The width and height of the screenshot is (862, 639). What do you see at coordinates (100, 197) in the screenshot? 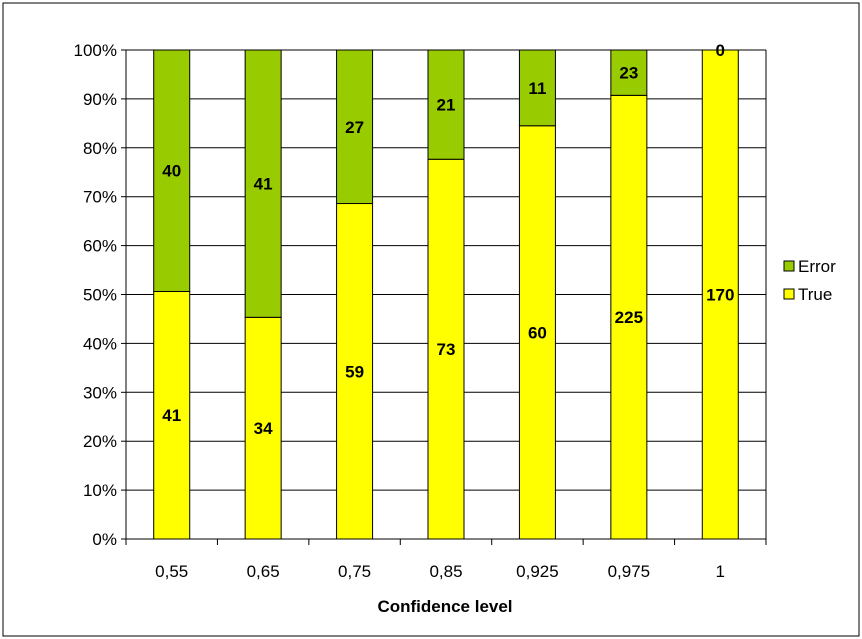
I see `y-tick-label: 70%` at bounding box center [100, 197].